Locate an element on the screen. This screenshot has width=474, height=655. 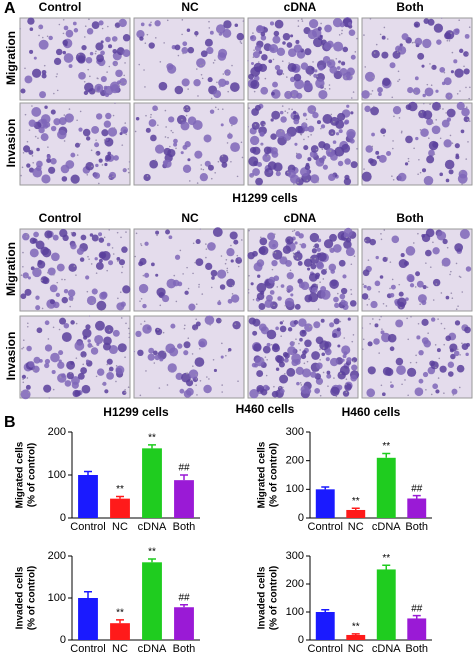
error-bar is located at coordinates (355, 508).